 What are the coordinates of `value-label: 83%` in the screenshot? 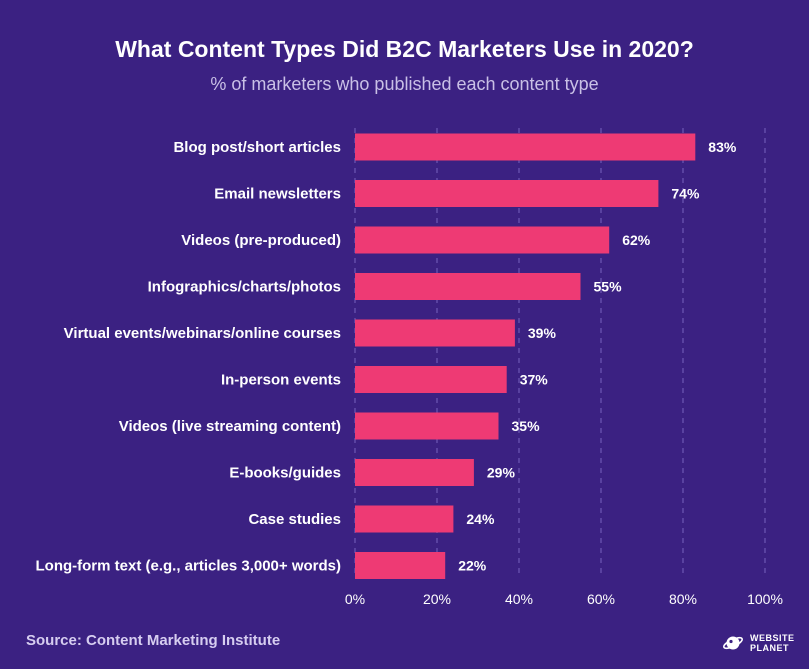 It's located at (722, 147).